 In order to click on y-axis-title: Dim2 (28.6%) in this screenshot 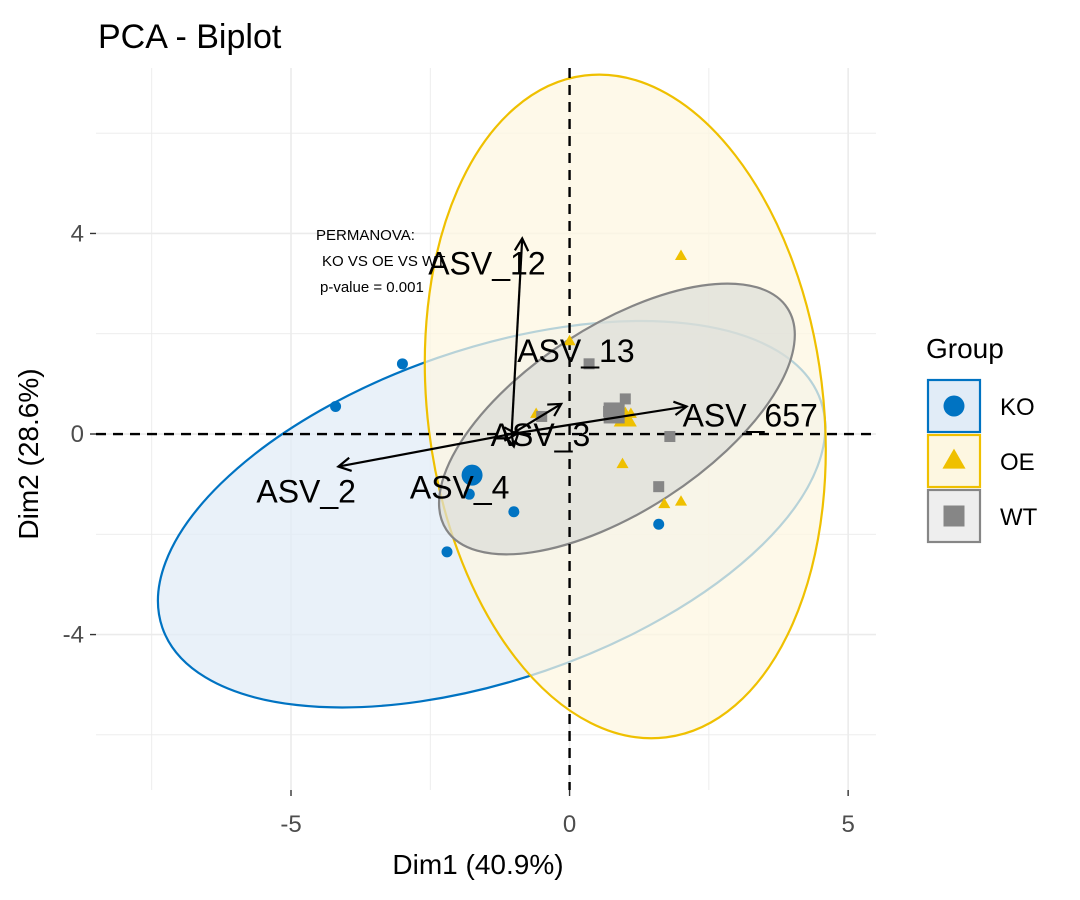, I will do `click(28, 453)`.